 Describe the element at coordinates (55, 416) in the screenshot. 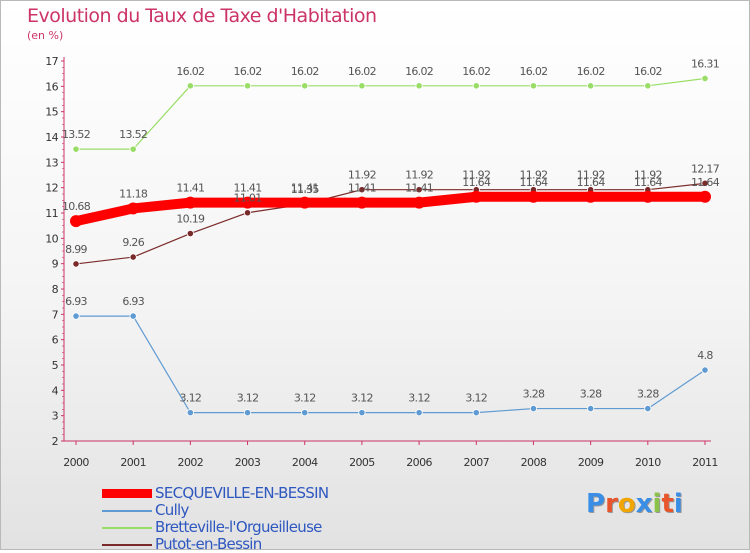

I see `y-tick-label: 3` at that location.